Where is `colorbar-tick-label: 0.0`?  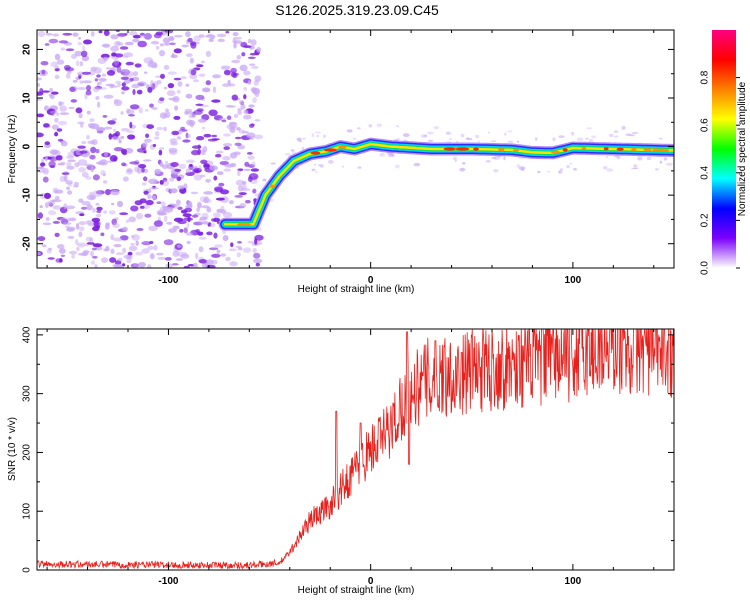
colorbar-tick-label: 0.0 is located at coordinates (705, 268).